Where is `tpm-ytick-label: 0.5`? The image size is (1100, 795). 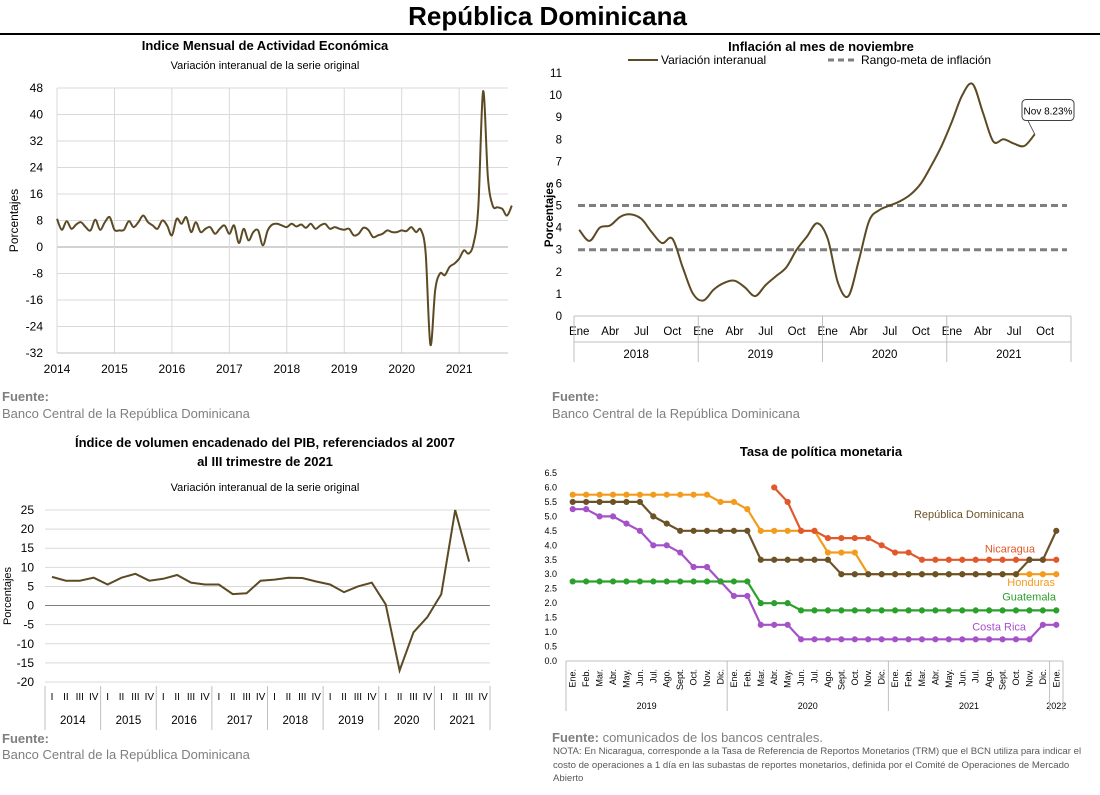 tpm-ytick-label: 0.5 is located at coordinates (550, 647).